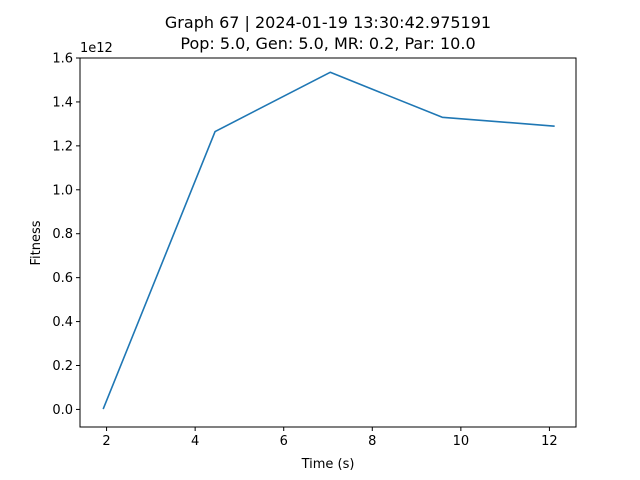 The width and height of the screenshot is (640, 480). Describe the element at coordinates (106, 441) in the screenshot. I see `x-tick-label: 2` at that location.